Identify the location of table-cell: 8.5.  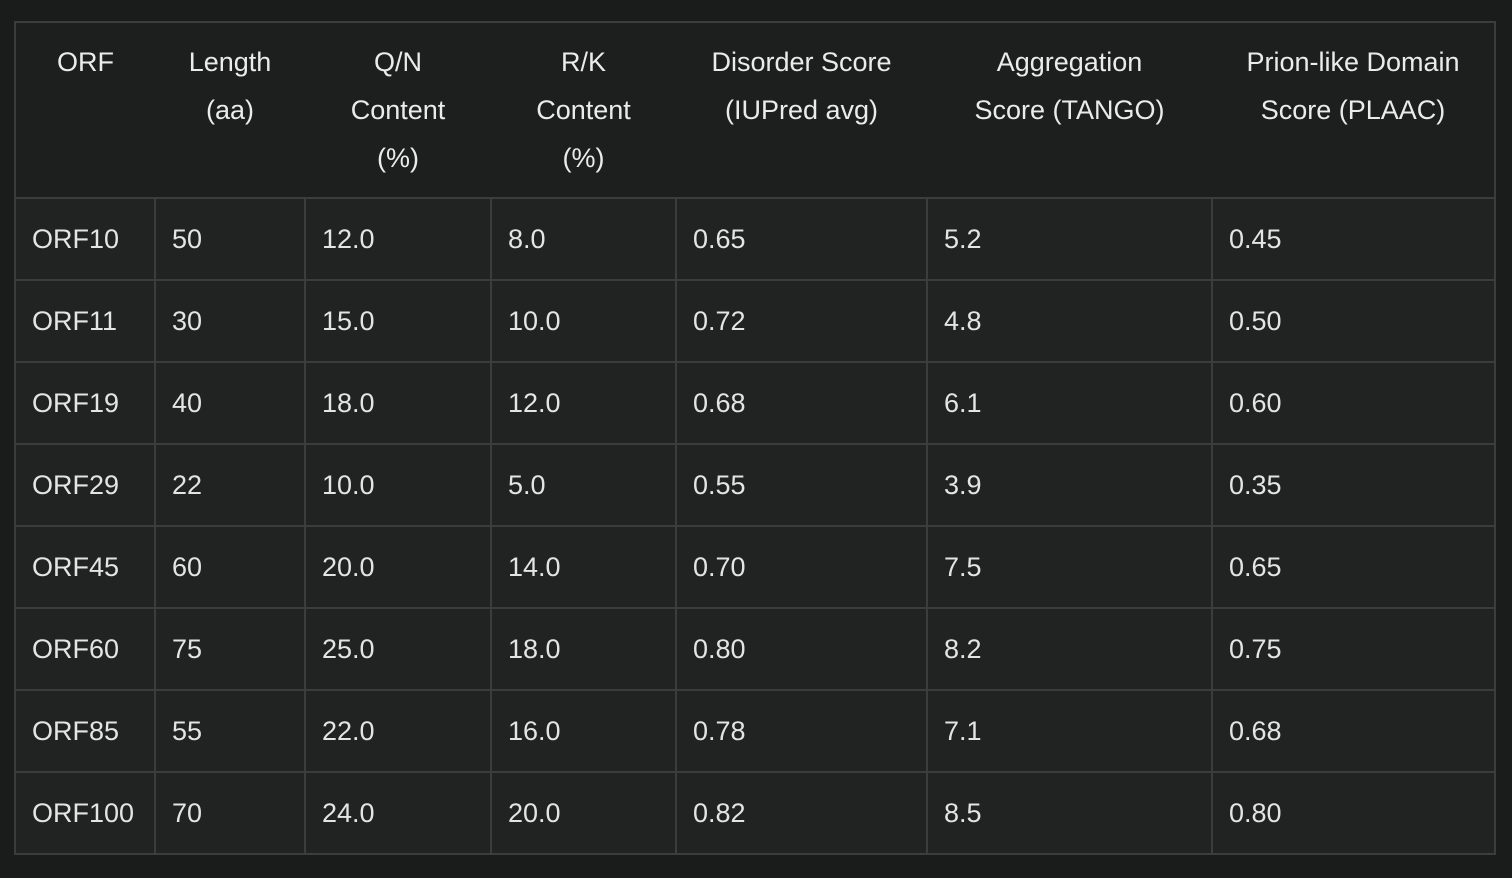
(1069, 813).